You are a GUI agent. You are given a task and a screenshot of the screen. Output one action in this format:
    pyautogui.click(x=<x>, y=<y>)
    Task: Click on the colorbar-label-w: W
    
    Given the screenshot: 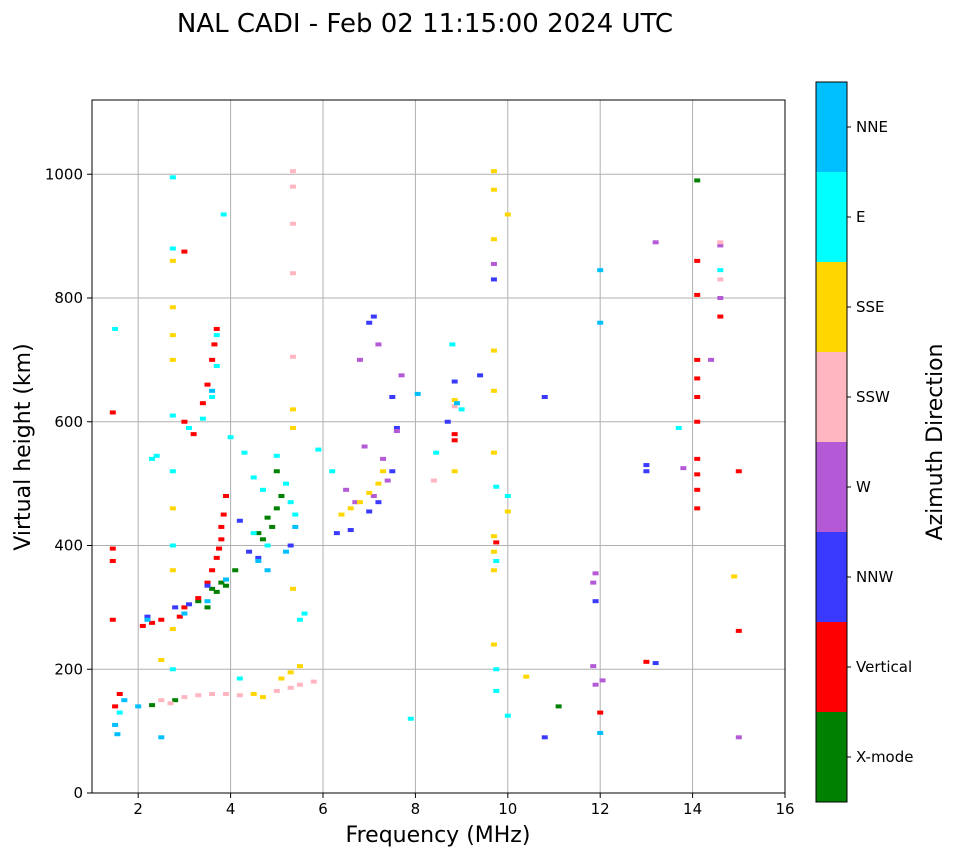 What is the action you would take?
    pyautogui.click(x=863, y=487)
    